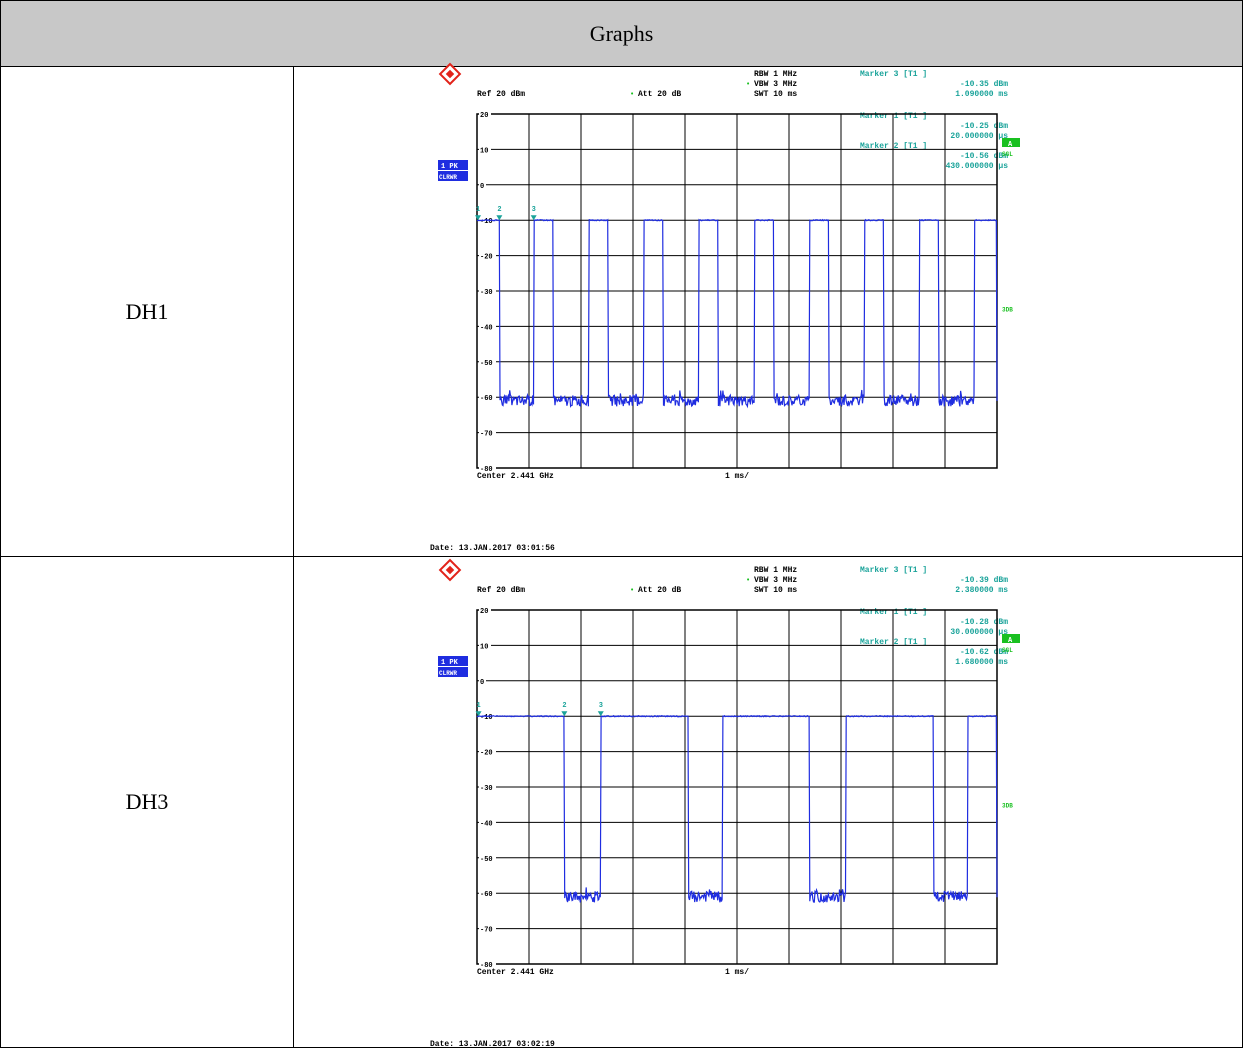 This screenshot has height=1050, width=1243. Describe the element at coordinates (981, 94) in the screenshot. I see `marker3-time: 1.090000 ms` at that location.